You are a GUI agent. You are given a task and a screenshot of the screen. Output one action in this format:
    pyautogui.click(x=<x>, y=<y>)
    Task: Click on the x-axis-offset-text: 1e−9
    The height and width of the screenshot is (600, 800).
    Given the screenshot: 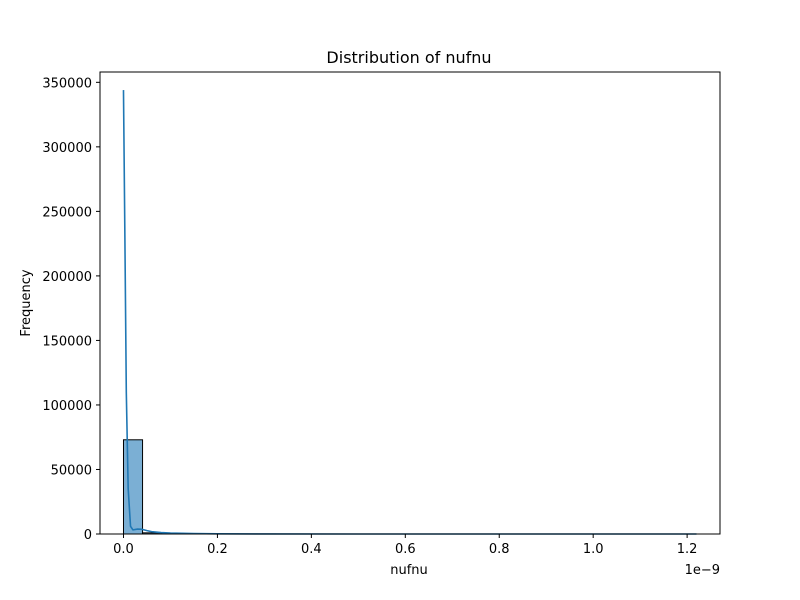 What is the action you would take?
    pyautogui.click(x=702, y=570)
    